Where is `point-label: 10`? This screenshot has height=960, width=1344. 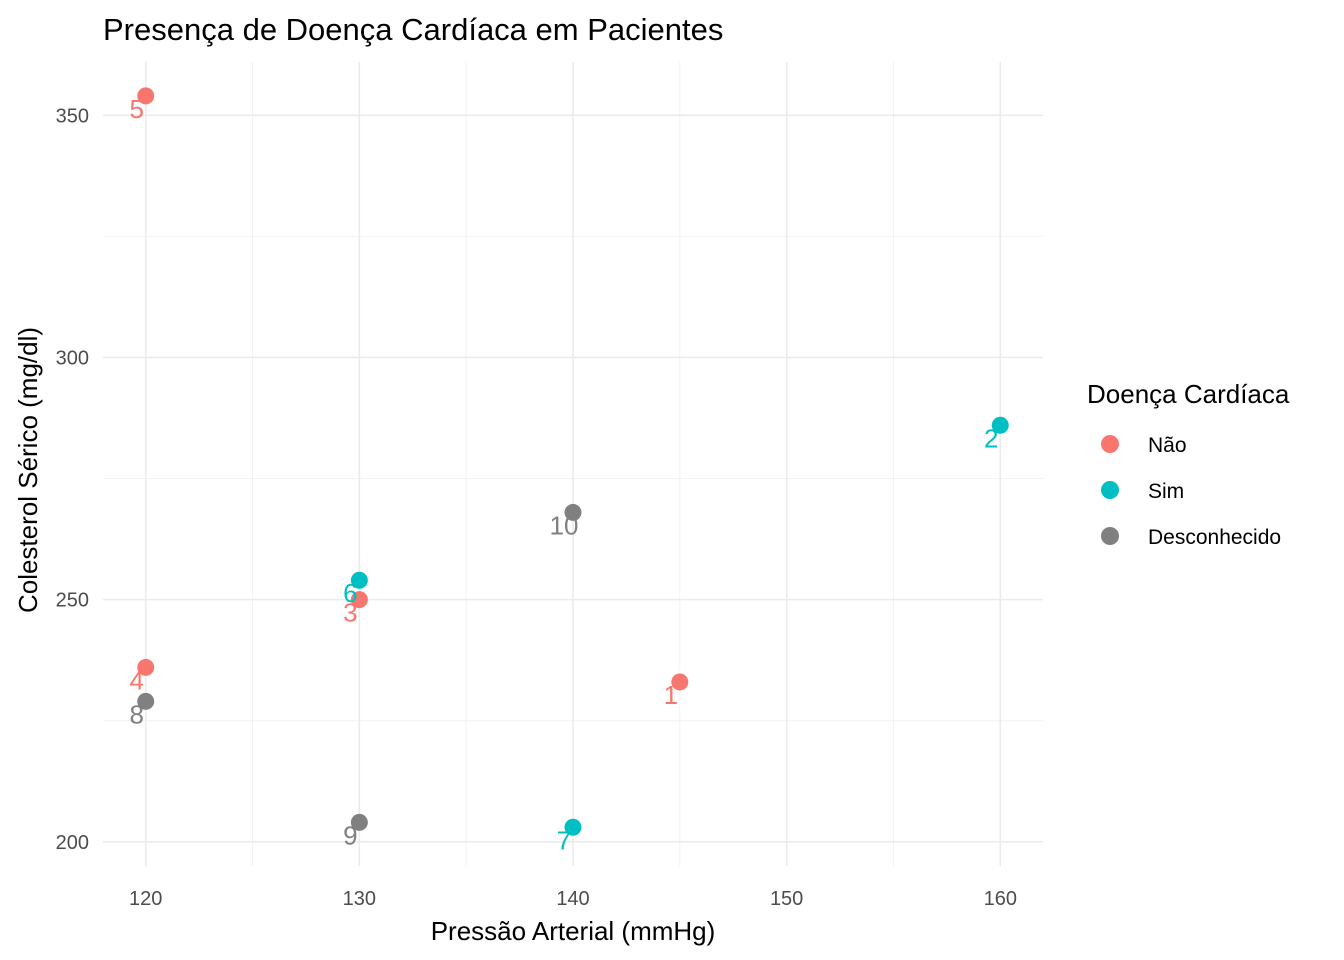 point-label: 10 is located at coordinates (564, 525).